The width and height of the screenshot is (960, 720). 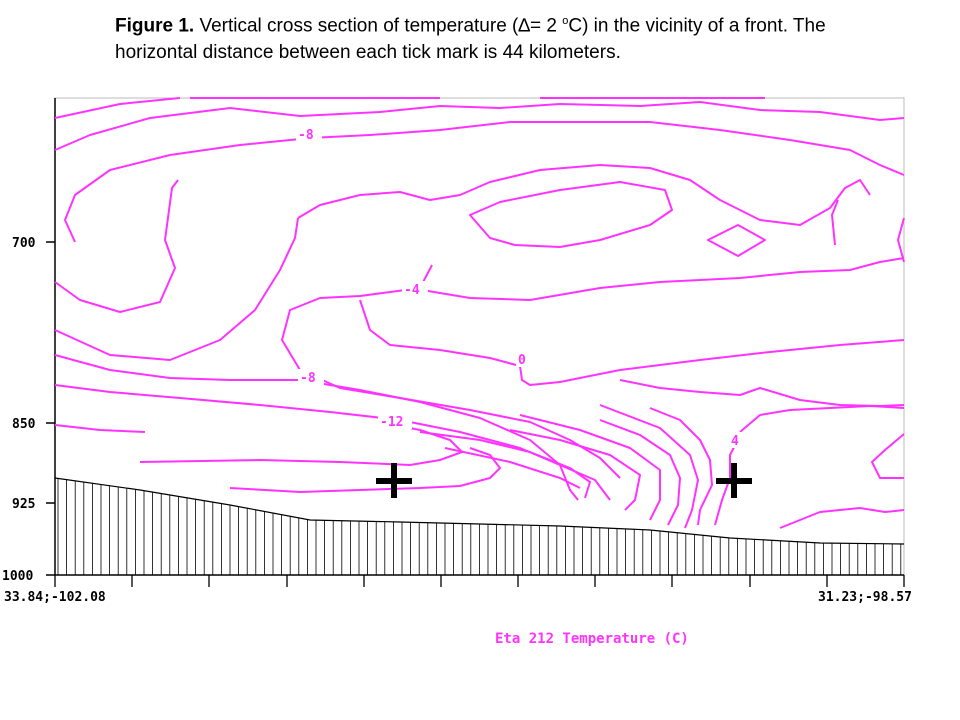 I want to click on terrain-hatching, so click(x=479, y=526).